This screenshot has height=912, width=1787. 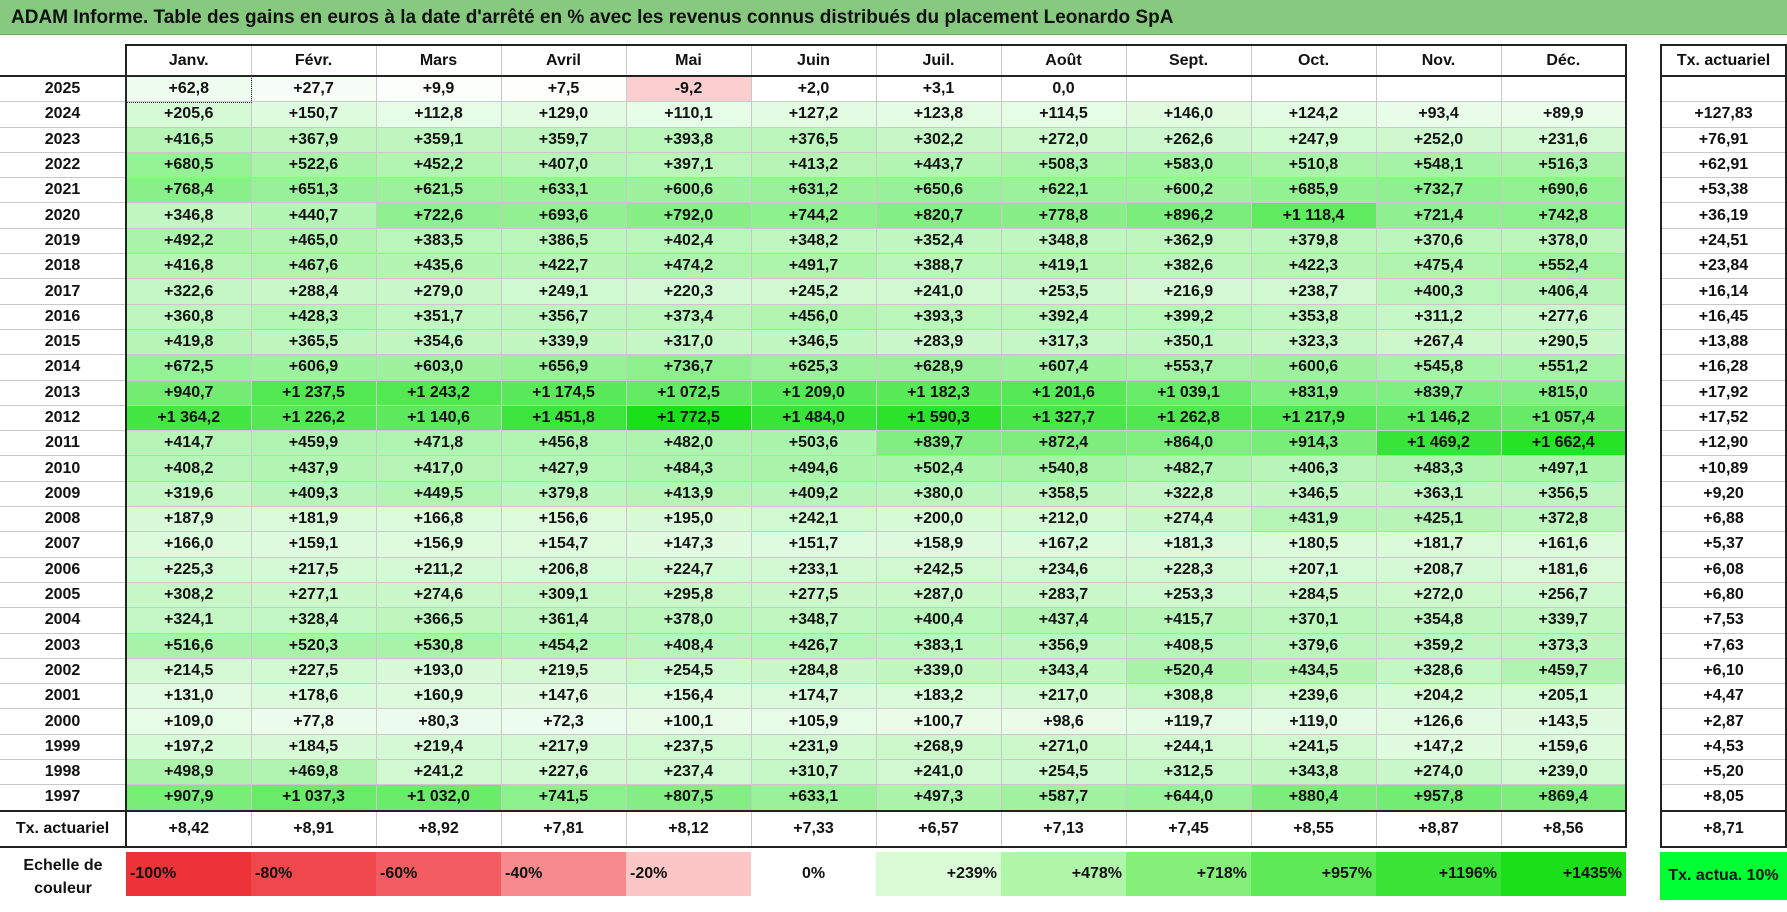 What do you see at coordinates (813, 392) in the screenshot?
I see `gain-cell: +1 209,0` at bounding box center [813, 392].